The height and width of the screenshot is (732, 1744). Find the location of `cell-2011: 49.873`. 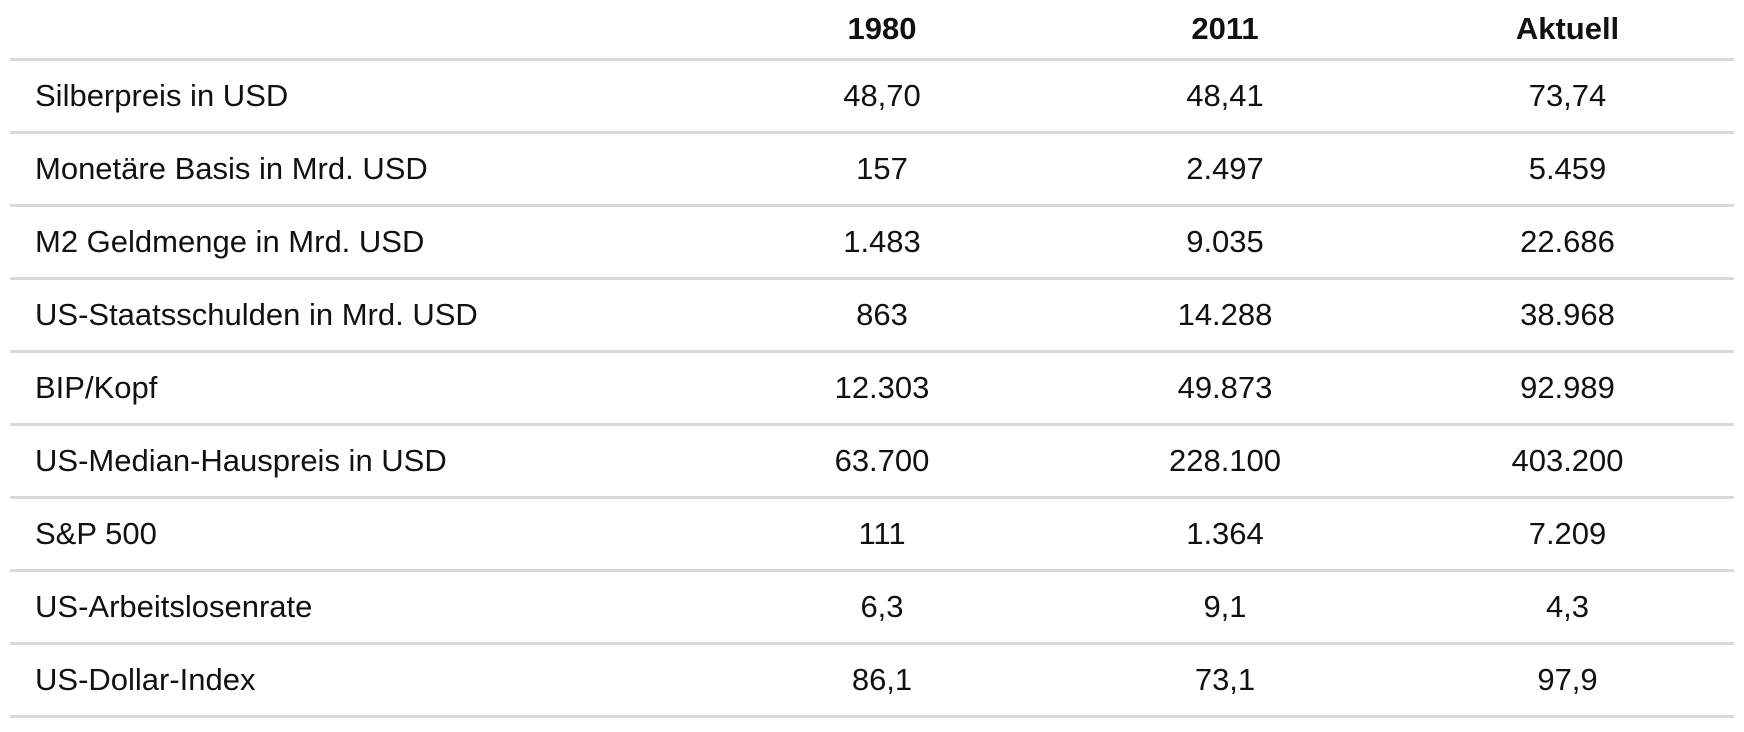

cell-2011: 49.873 is located at coordinates (1225, 388).